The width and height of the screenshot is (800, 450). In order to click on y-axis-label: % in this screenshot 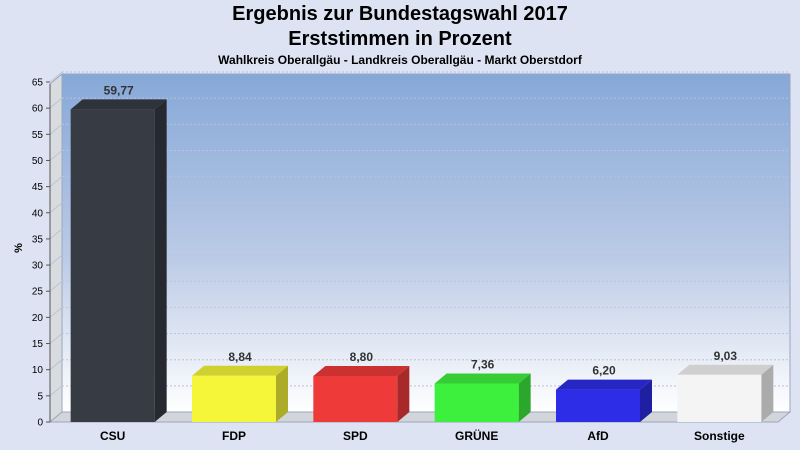, I will do `click(19, 248)`.